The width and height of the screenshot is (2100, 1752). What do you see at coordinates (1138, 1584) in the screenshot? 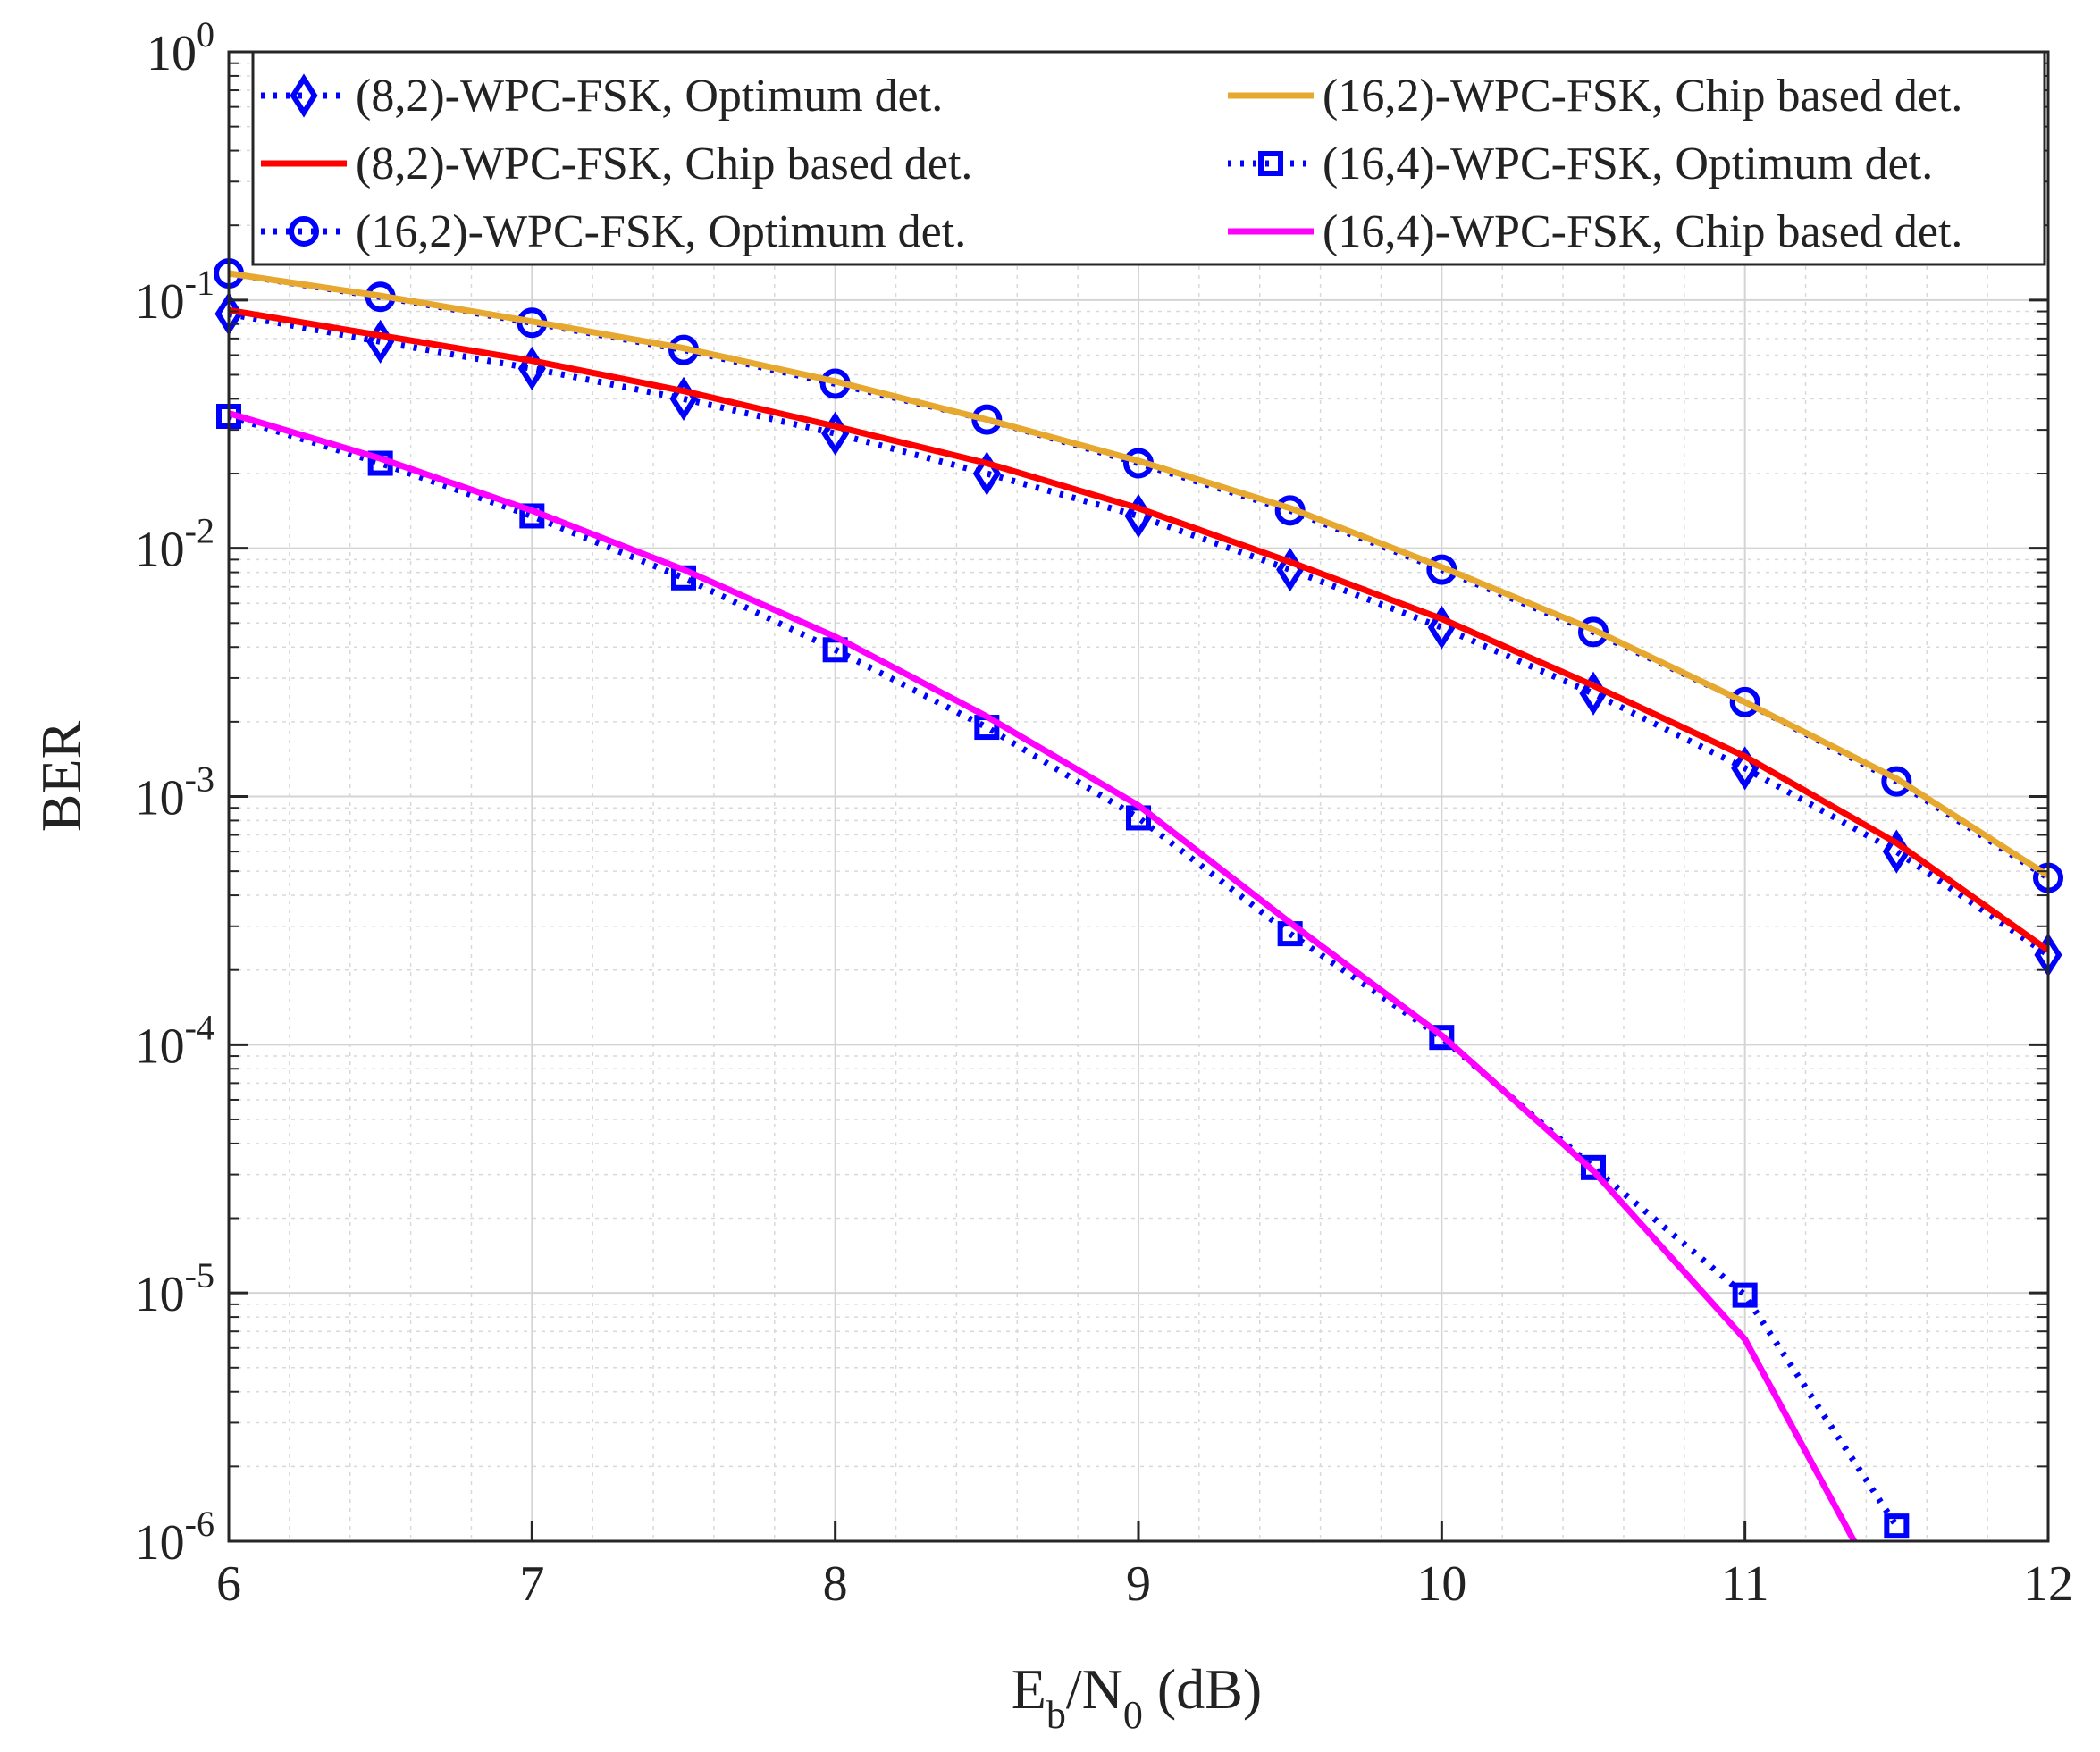
I see `x-tick-label: 9` at bounding box center [1138, 1584].